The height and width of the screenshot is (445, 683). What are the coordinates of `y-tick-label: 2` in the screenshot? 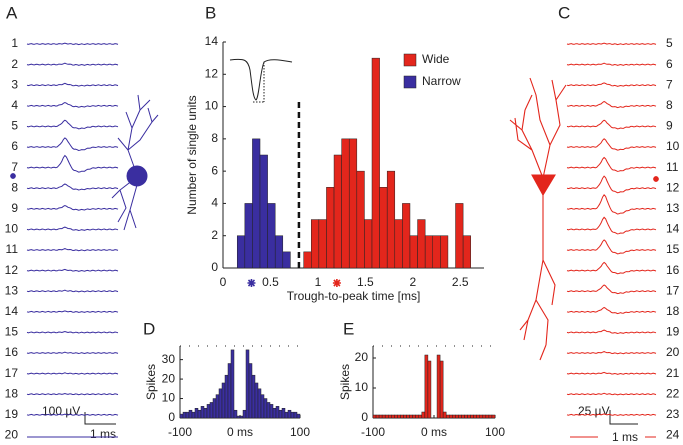 It's located at (214, 235).